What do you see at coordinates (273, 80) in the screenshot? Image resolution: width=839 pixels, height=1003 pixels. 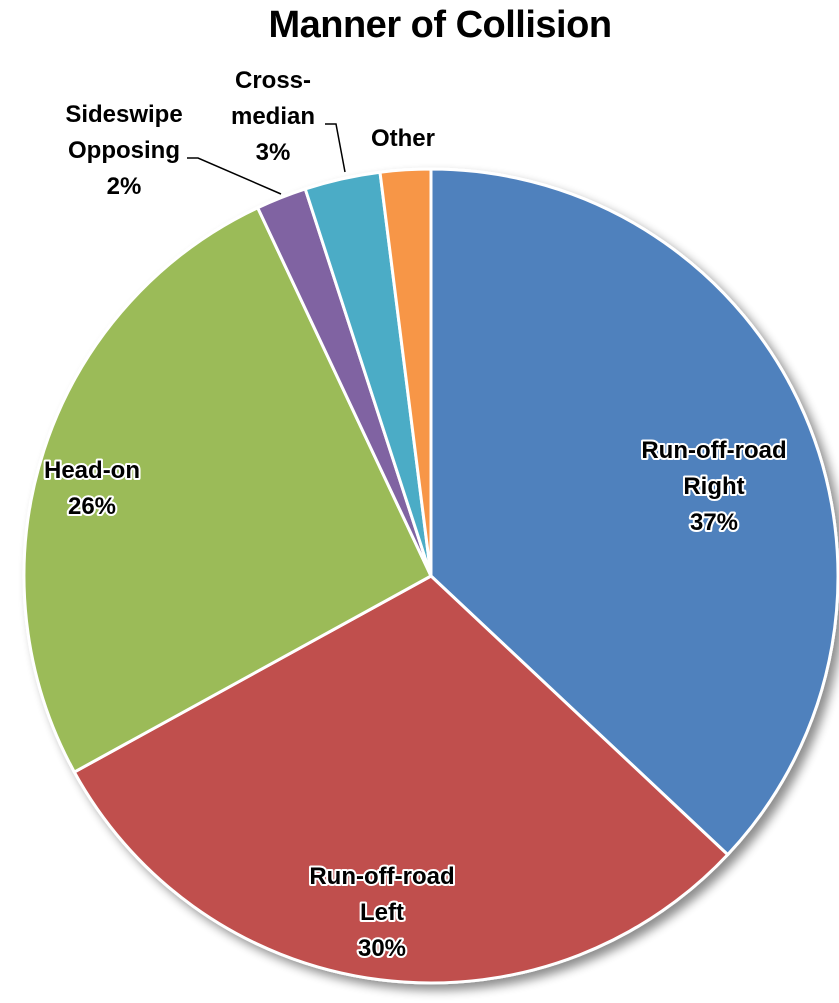 I see `slice-label-line: Cross-` at bounding box center [273, 80].